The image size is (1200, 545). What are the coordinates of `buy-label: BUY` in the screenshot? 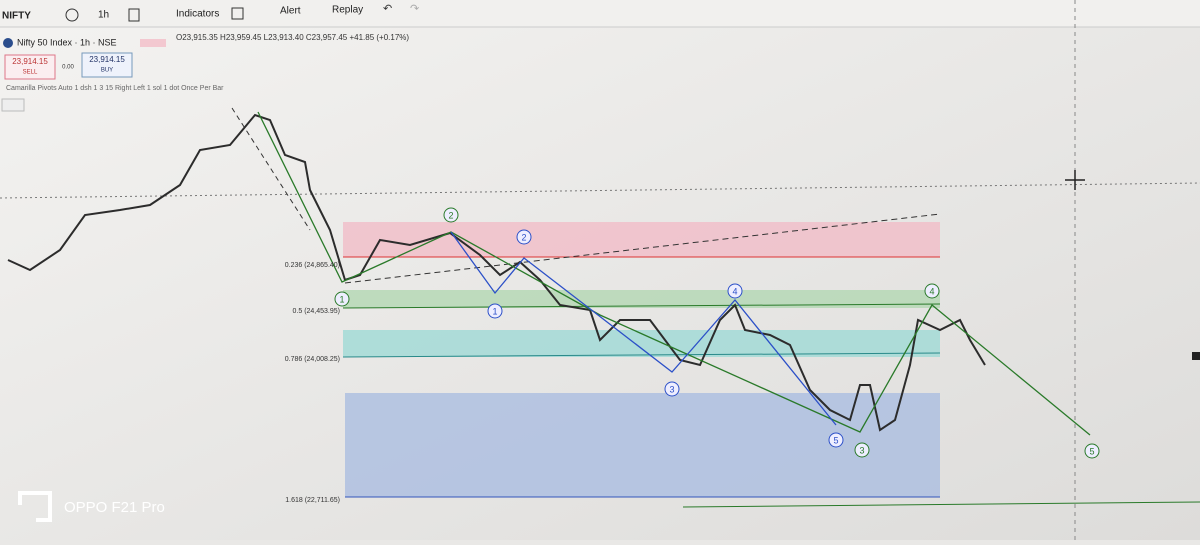 It's located at (107, 71).